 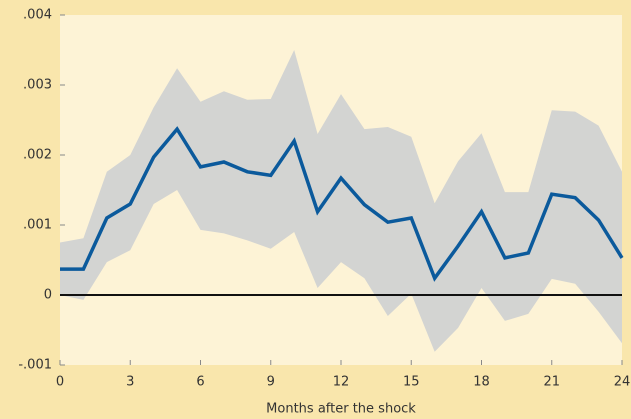 I want to click on x-tick-label: 21, so click(x=551, y=382).